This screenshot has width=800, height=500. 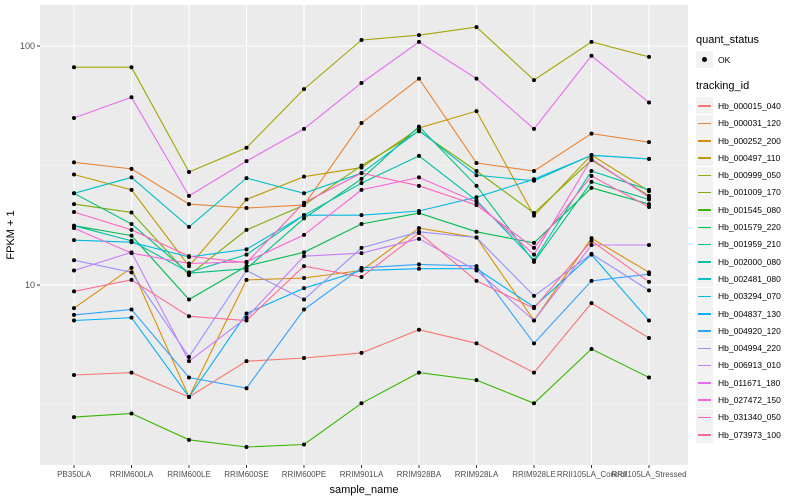 What do you see at coordinates (749, 192) in the screenshot?
I see `legend-label: Hb_001009_170` at bounding box center [749, 192].